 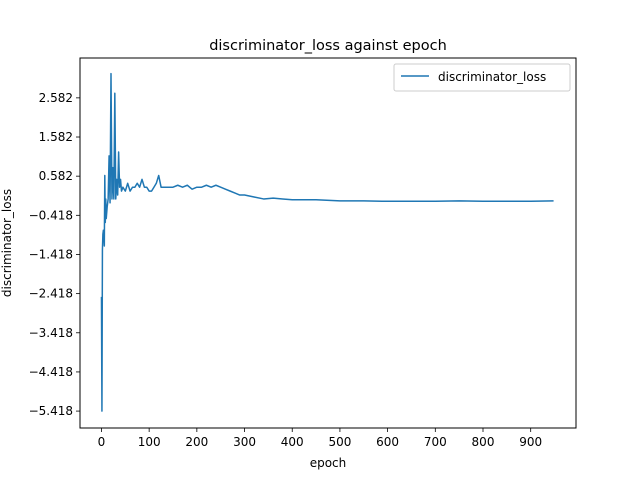 What do you see at coordinates (51, 254) in the screenshot?
I see `y-tick-label: −1.418` at bounding box center [51, 254].